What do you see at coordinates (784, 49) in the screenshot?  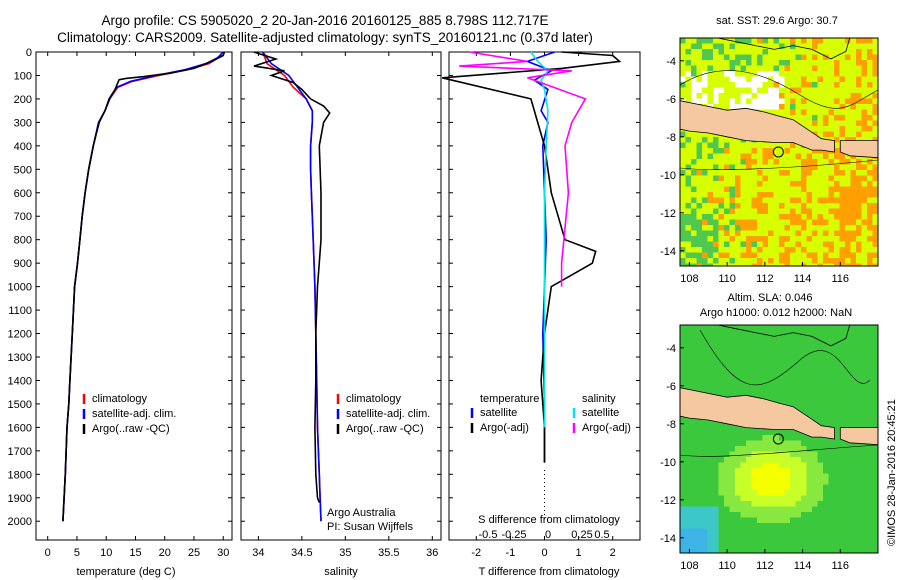 I see `coast-borneo` at bounding box center [784, 49].